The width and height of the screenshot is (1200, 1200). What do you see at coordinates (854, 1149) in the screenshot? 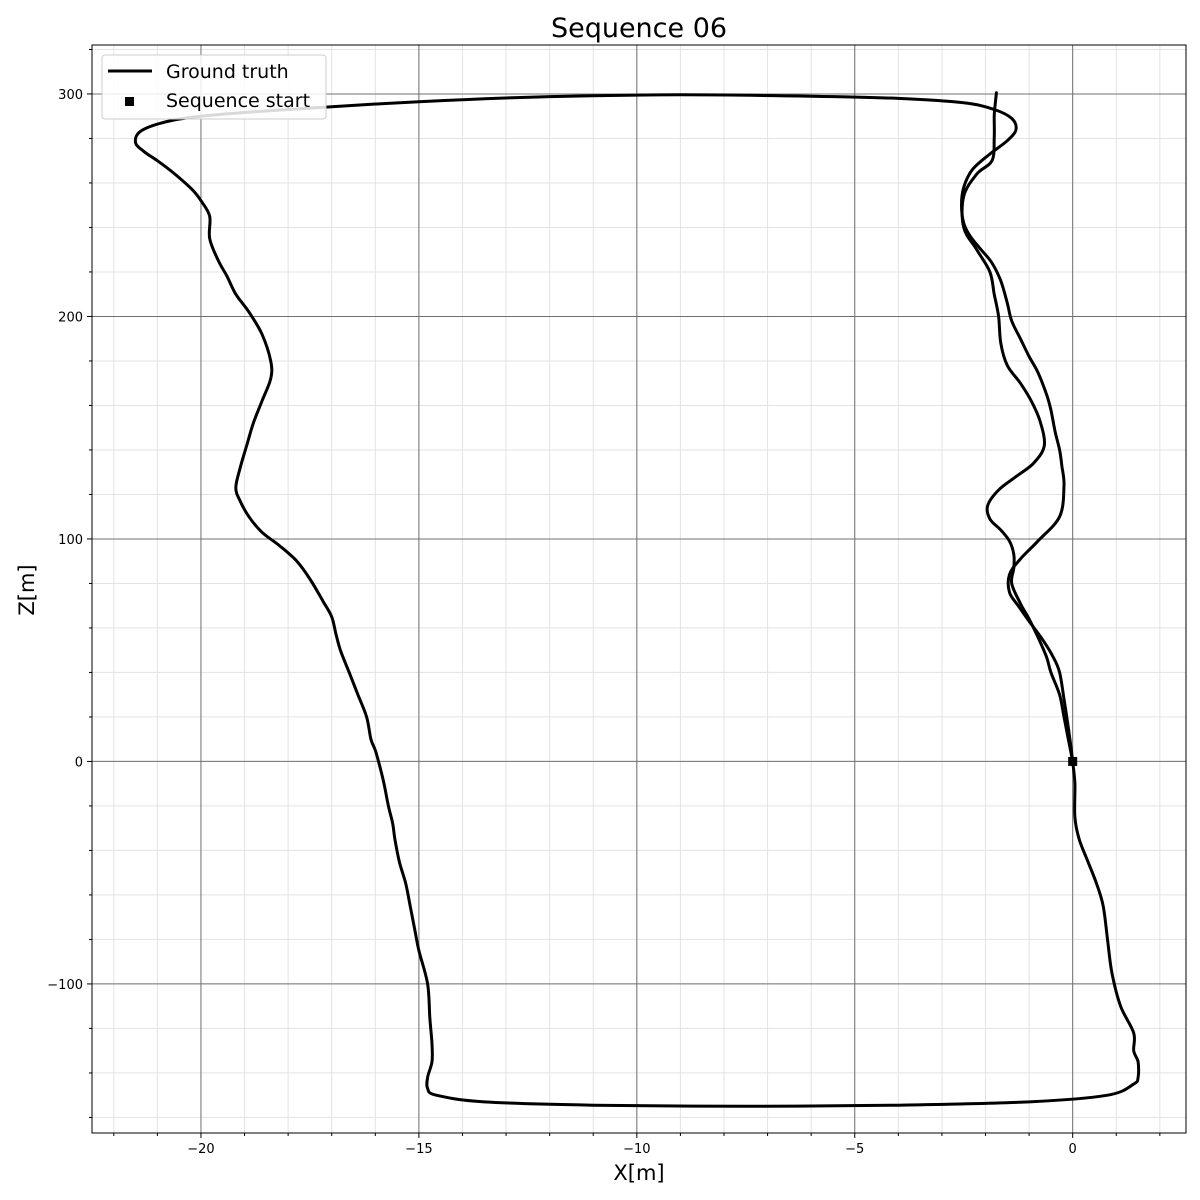
I see `x-tick-label: −5` at bounding box center [854, 1149].